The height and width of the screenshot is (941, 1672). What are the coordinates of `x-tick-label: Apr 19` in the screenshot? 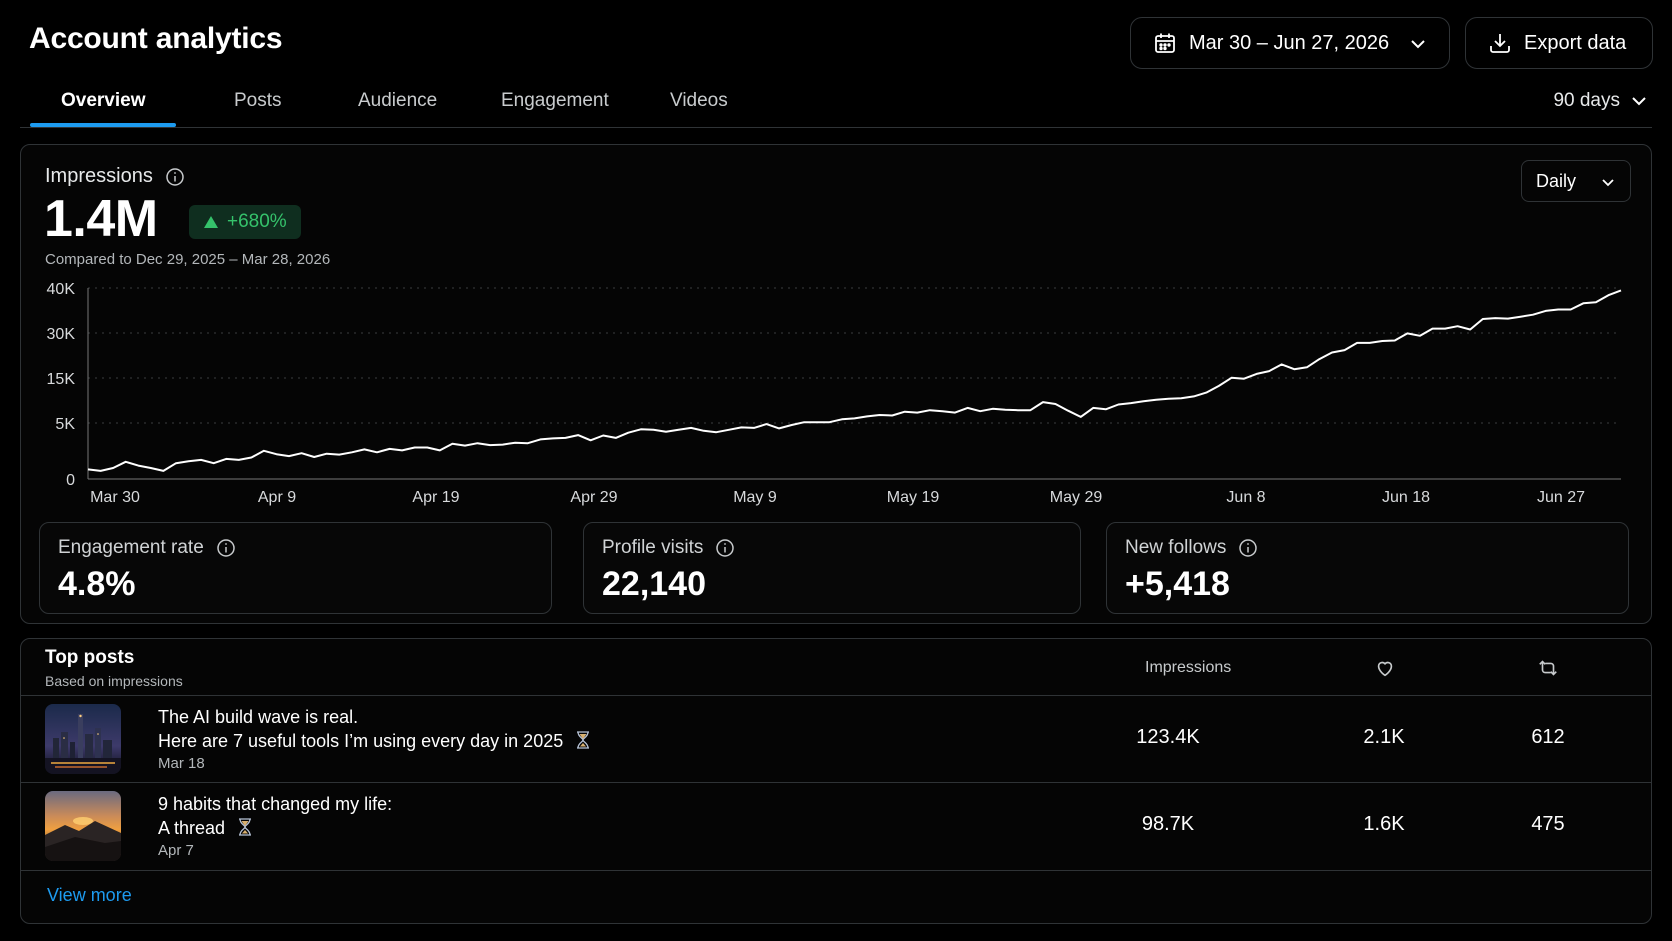 It's located at (435, 497).